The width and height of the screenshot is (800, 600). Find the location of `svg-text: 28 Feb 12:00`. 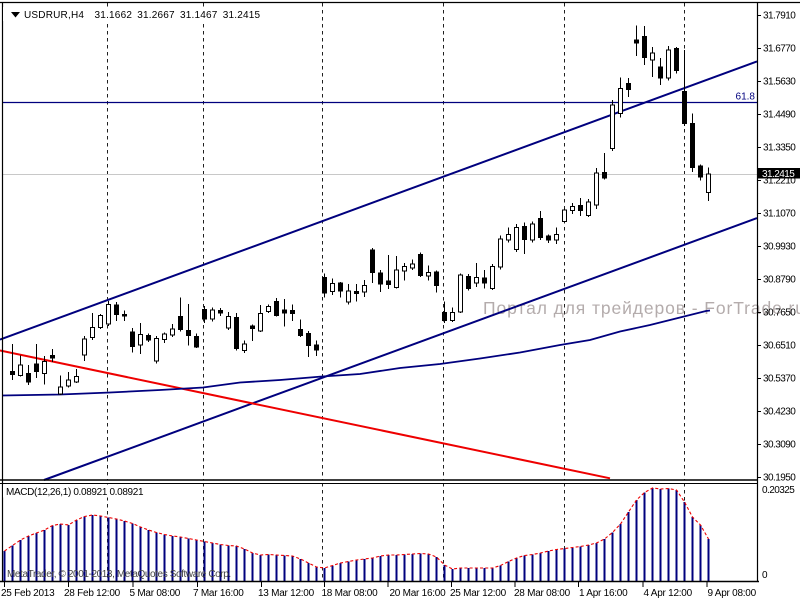

svg-text: 28 Feb 12:00 is located at coordinates (92, 593).